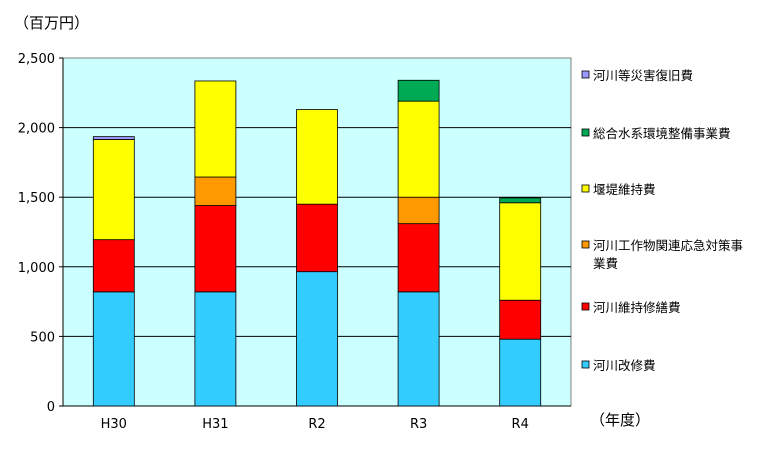 The image size is (758, 468). Describe the element at coordinates (36, 59) in the screenshot. I see `y-tick-label: 2,500` at that location.